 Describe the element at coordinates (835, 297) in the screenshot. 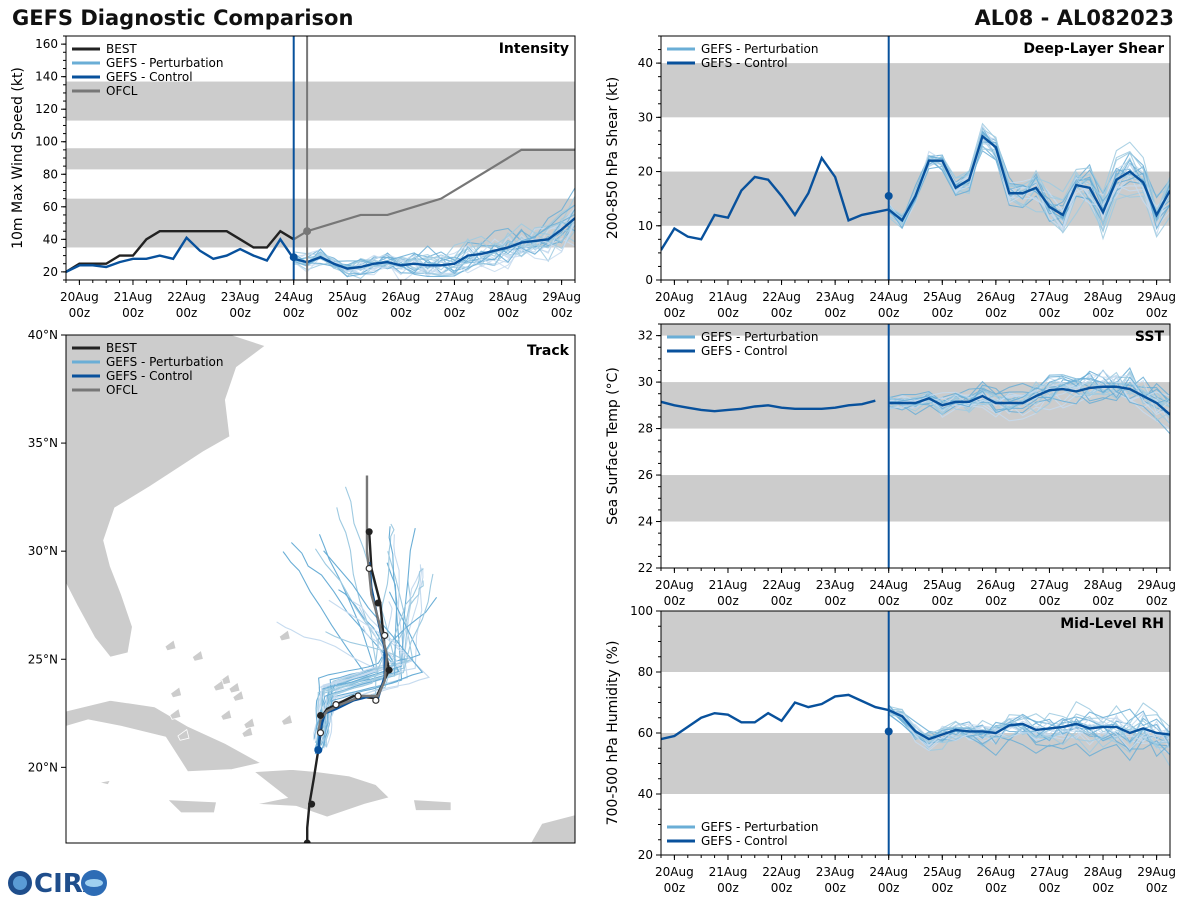

I see `x-tick-label: 23Aug` at that location.